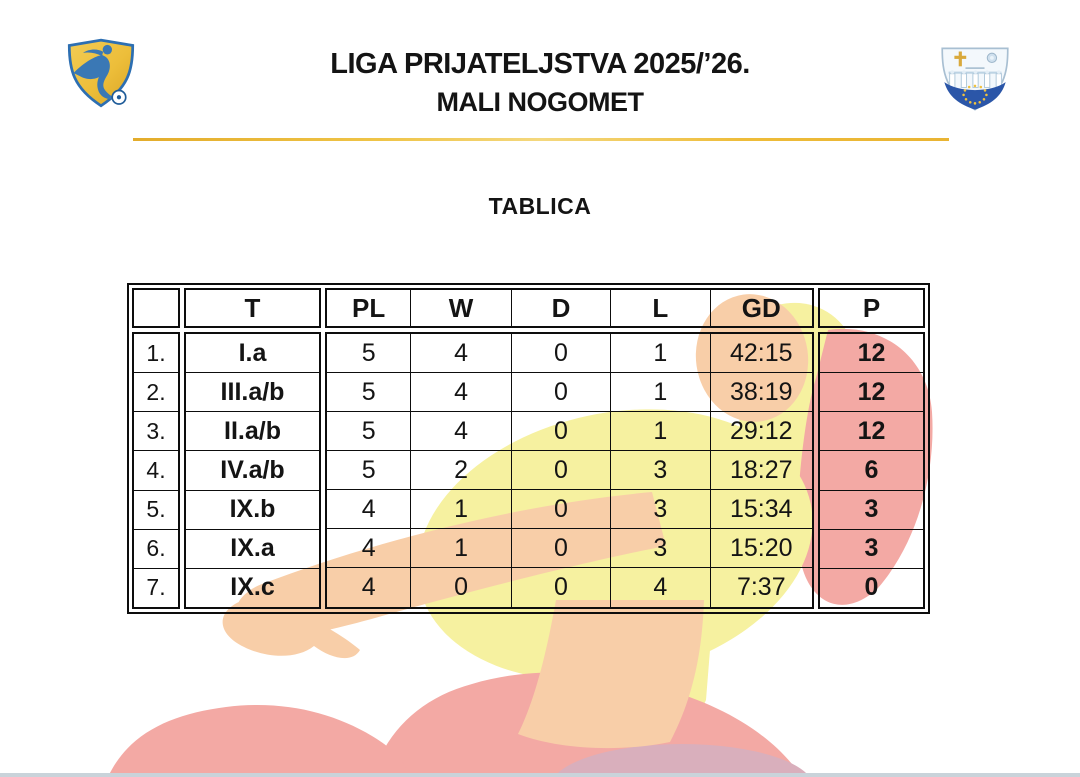 The height and width of the screenshot is (777, 1080). What do you see at coordinates (369, 308) in the screenshot?
I see `header-played-cell: PL` at bounding box center [369, 308].